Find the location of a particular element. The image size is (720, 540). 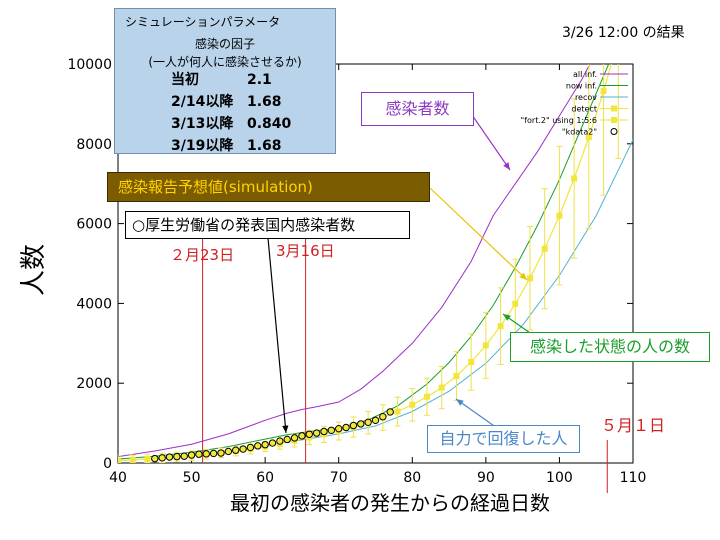

simulation-arrow is located at coordinates (478, 234).